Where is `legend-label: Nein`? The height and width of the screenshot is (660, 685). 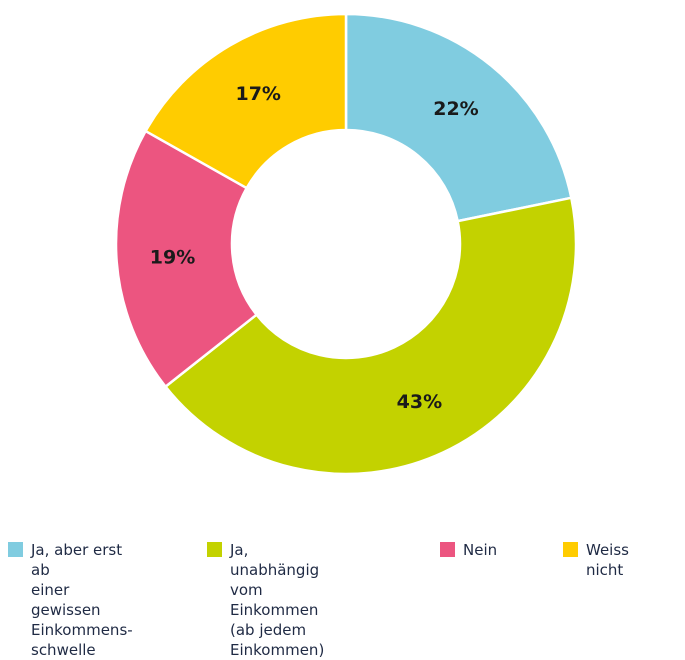 legend-label: Nein is located at coordinates (480, 550).